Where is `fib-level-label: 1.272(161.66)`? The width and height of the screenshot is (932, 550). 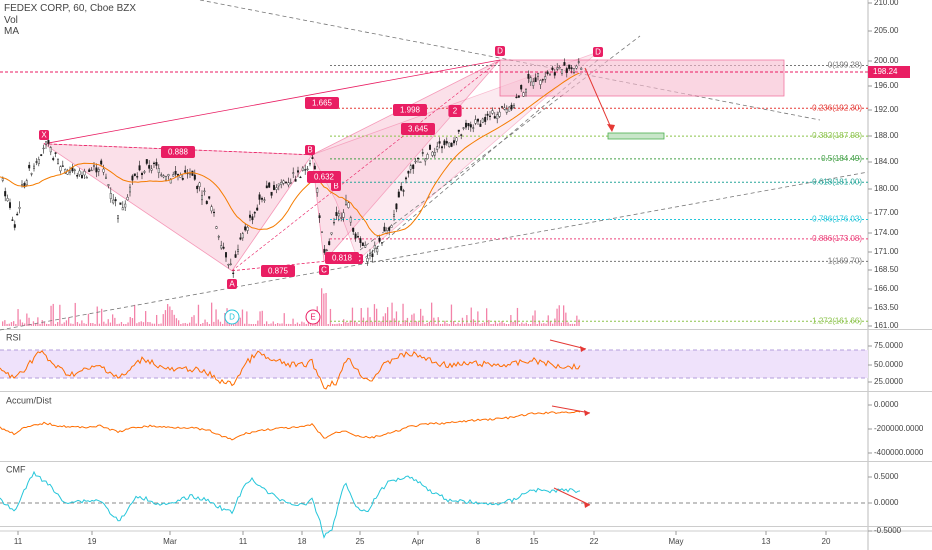 fib-level-label: 1.272(161.66) is located at coordinates (837, 320).